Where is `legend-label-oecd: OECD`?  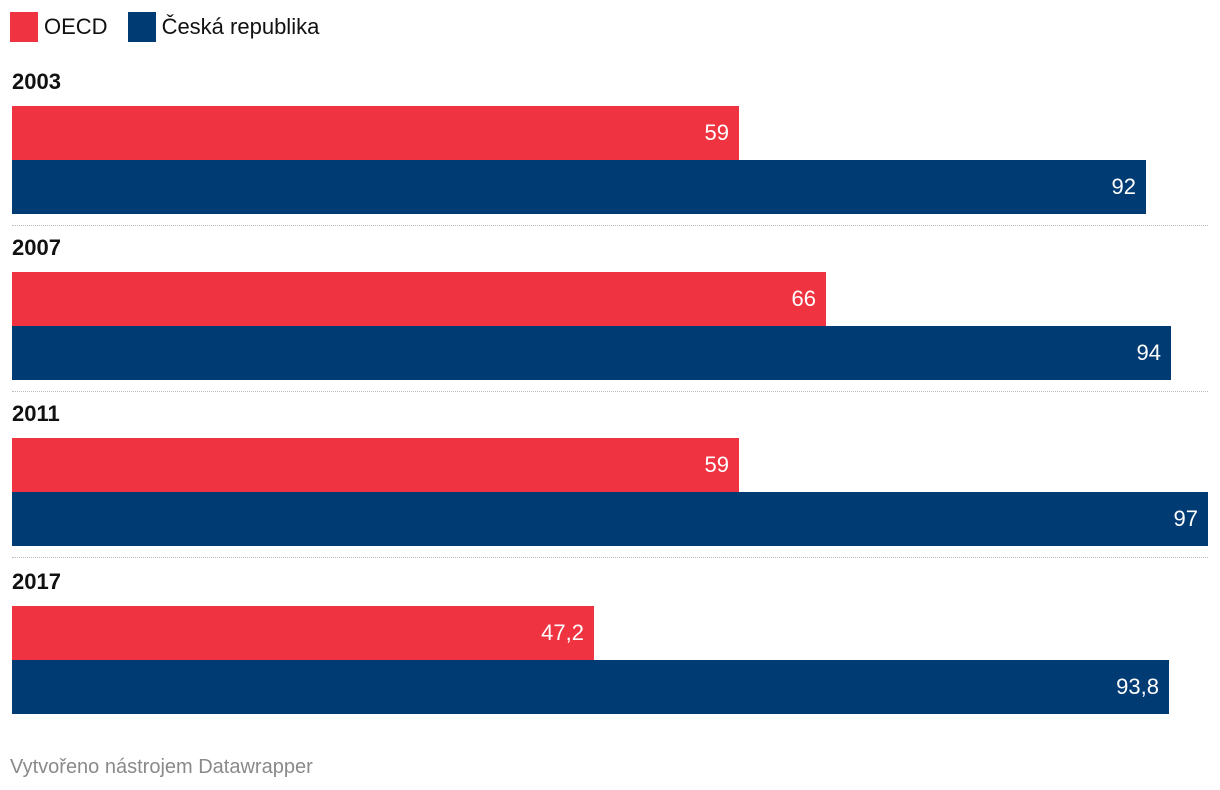 legend-label-oecd: OECD is located at coordinates (76, 26).